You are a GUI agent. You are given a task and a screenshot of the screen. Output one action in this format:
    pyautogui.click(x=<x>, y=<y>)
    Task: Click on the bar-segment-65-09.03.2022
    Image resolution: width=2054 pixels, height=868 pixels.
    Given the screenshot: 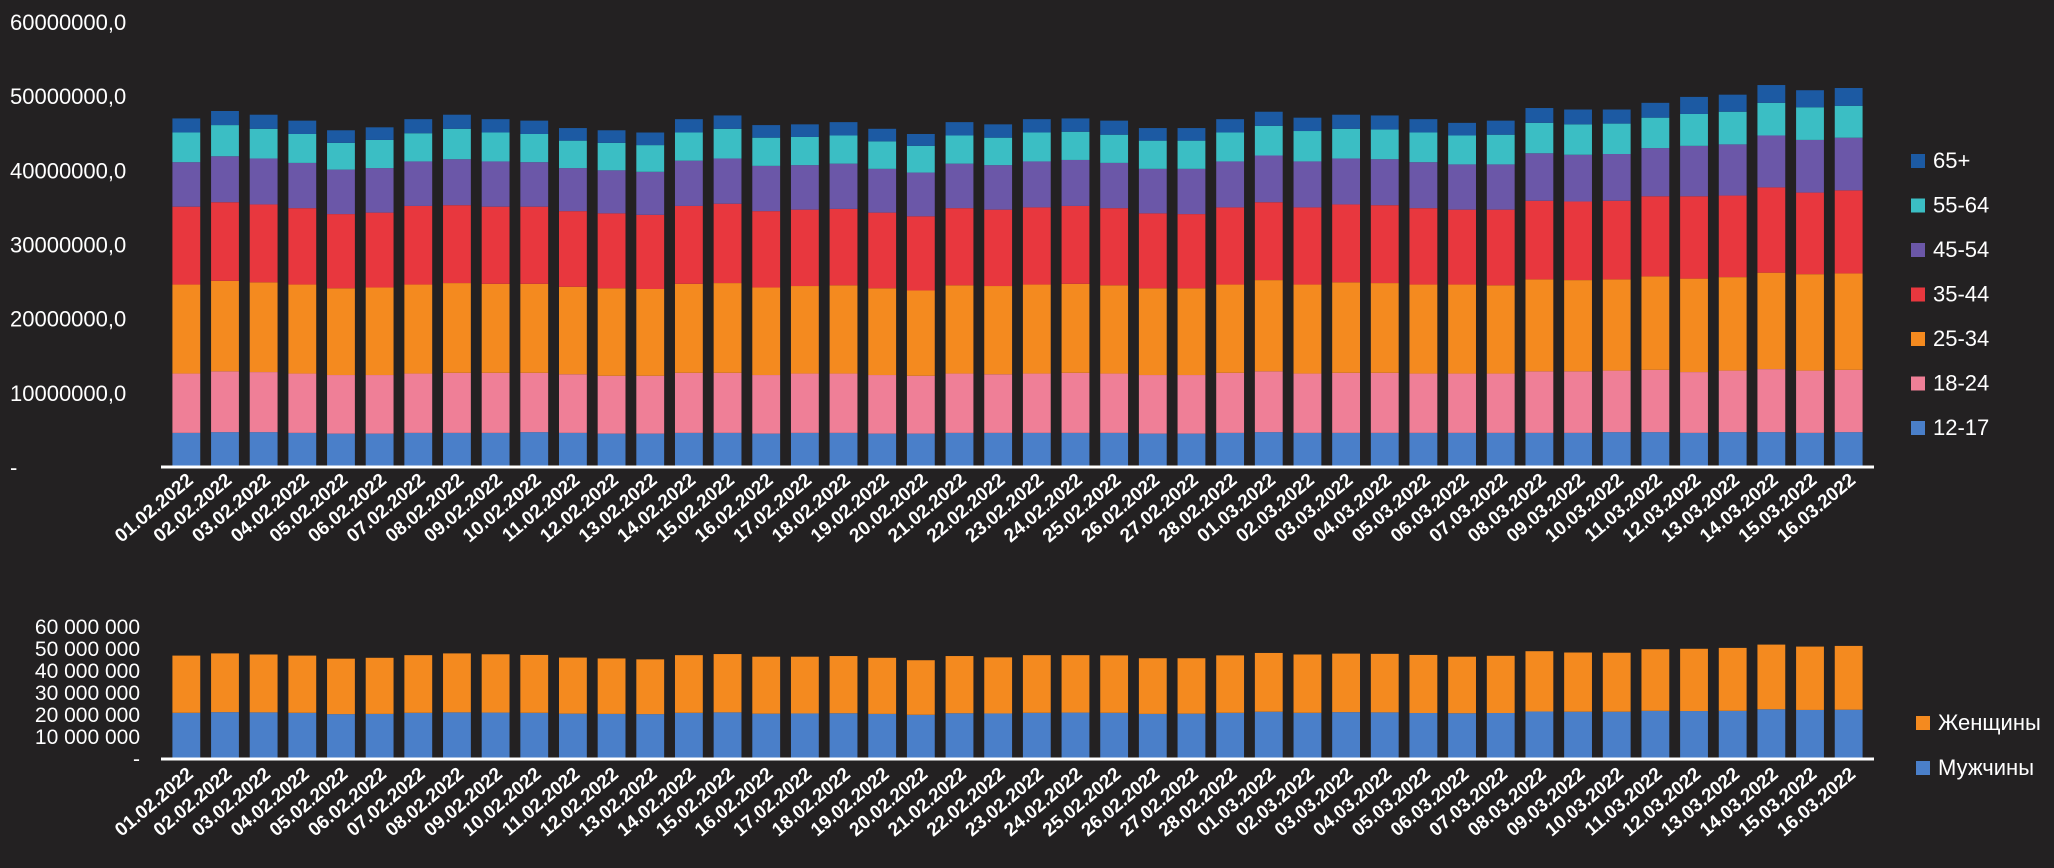 What is the action you would take?
    pyautogui.click(x=1578, y=117)
    